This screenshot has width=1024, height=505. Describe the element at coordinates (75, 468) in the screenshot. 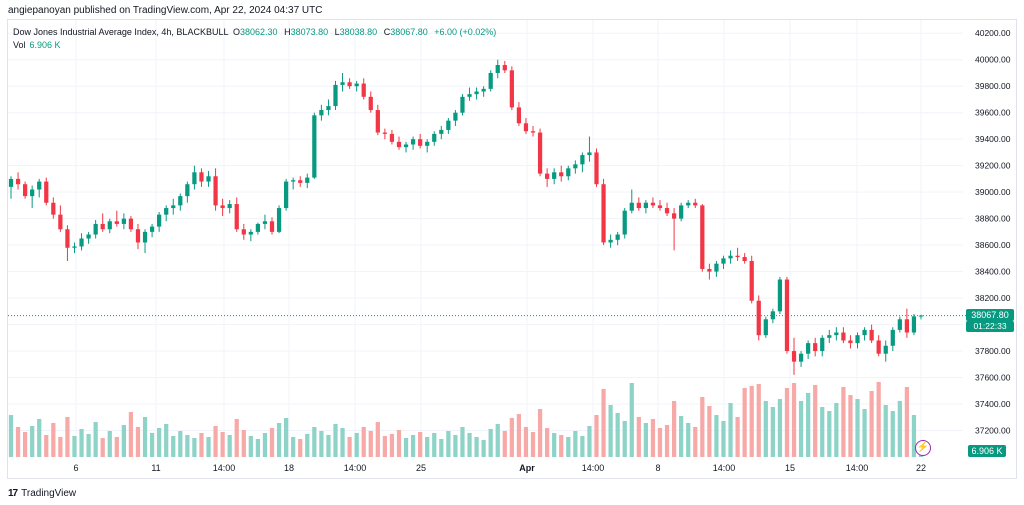

I see `x-tick-label: 6` at that location.